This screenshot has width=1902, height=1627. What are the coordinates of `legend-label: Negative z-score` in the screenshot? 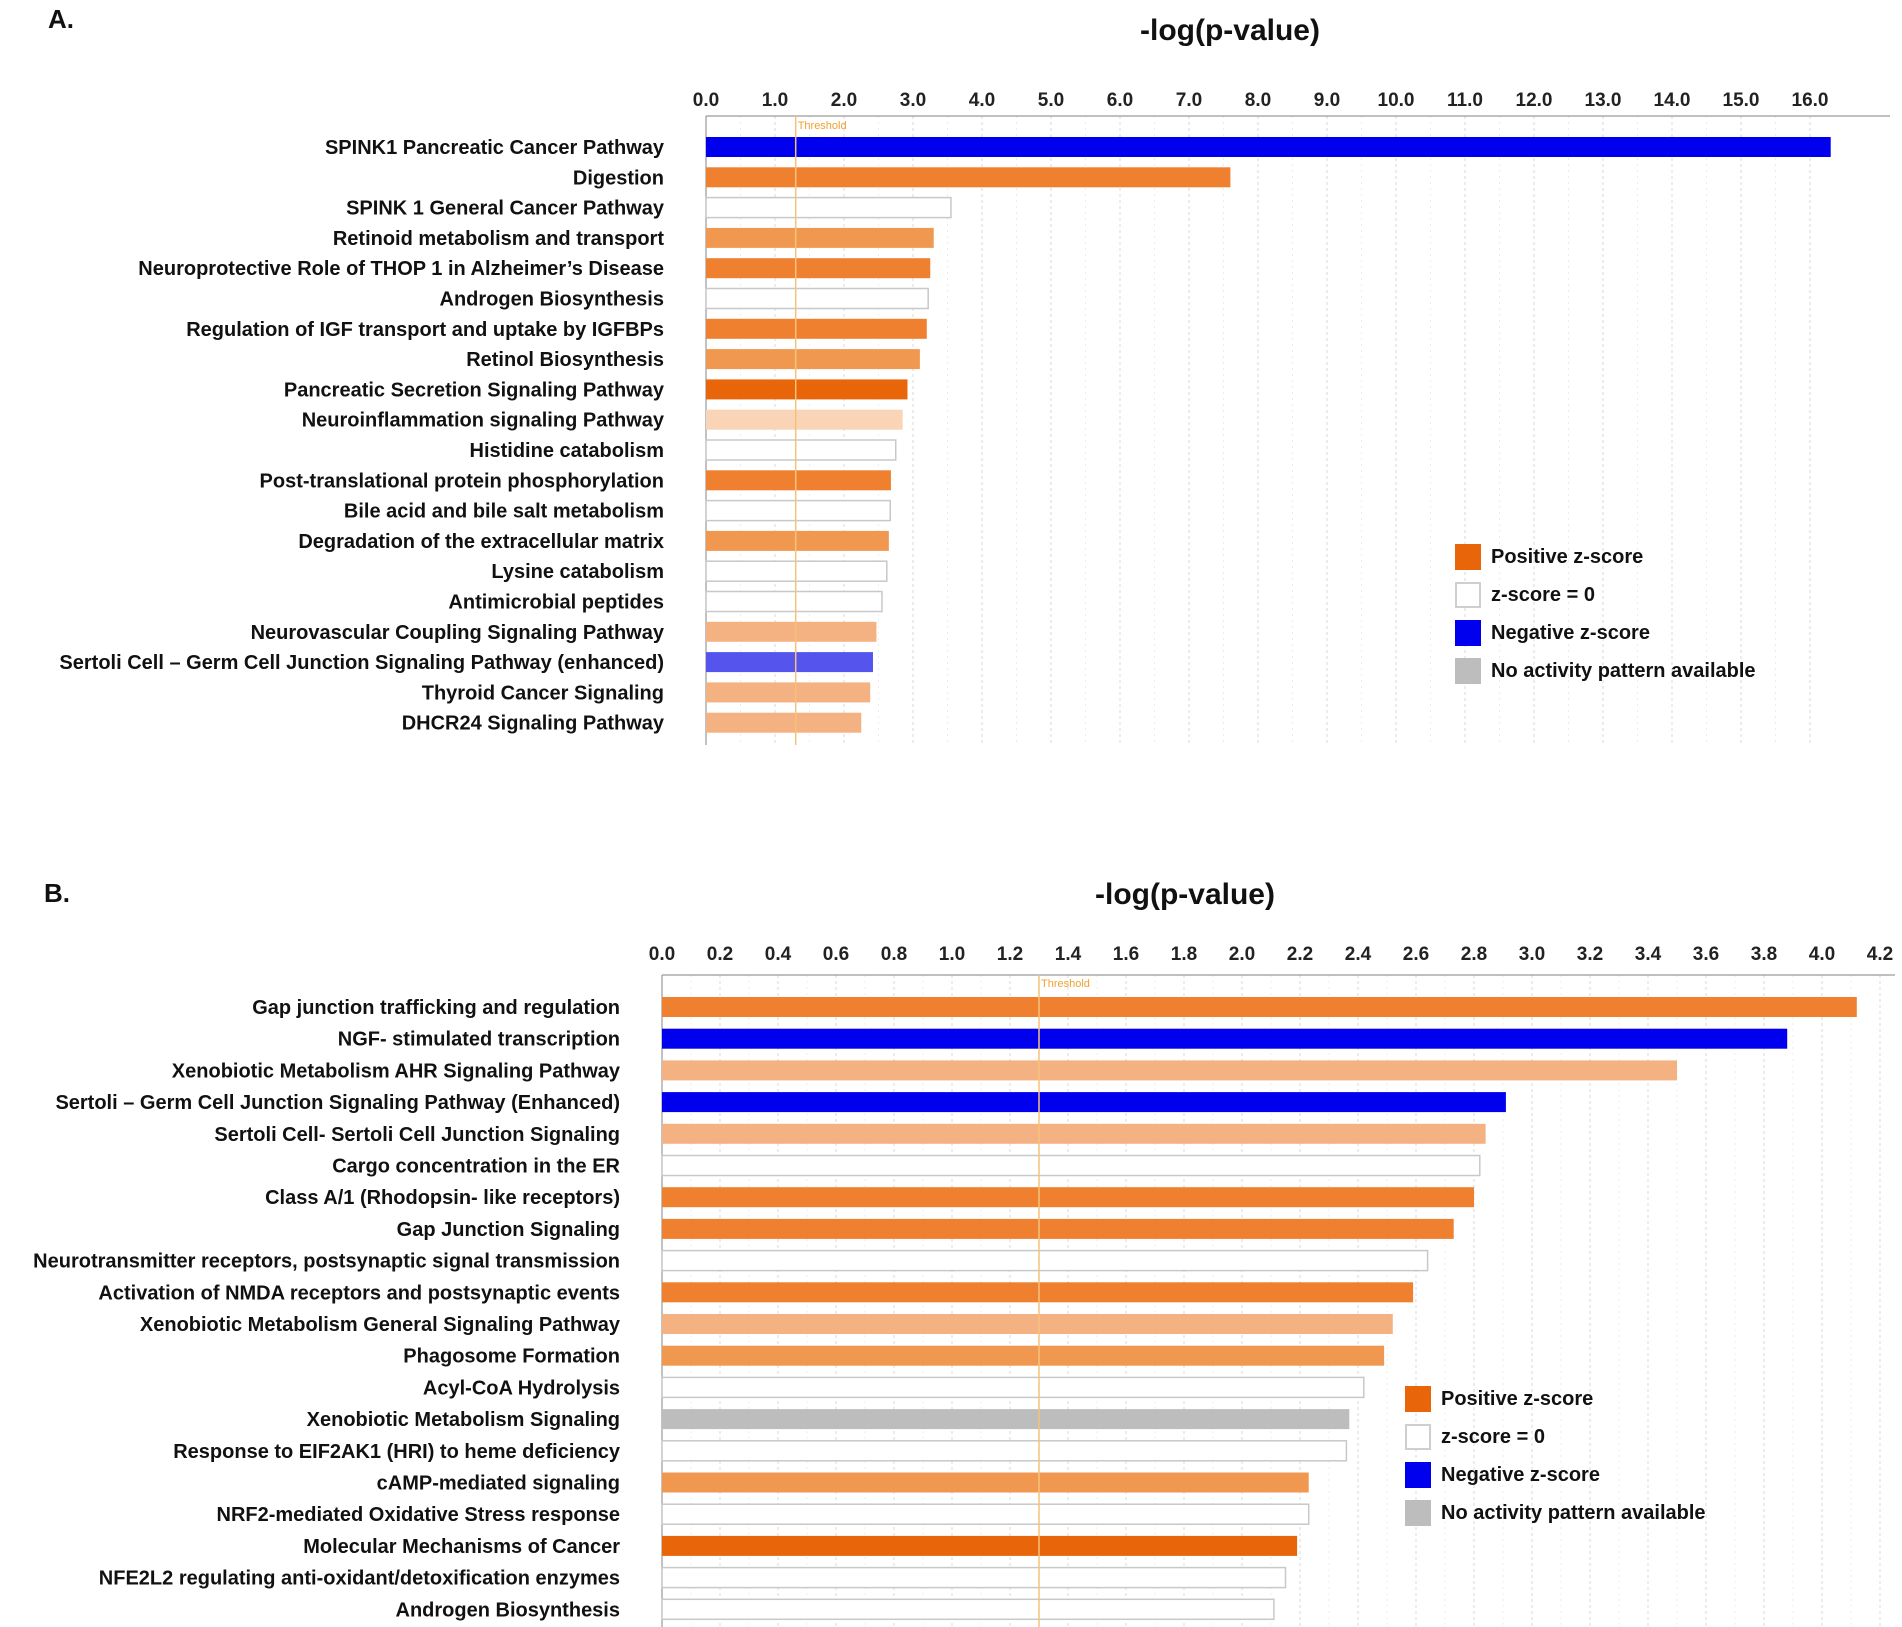 It's located at (1520, 1474).